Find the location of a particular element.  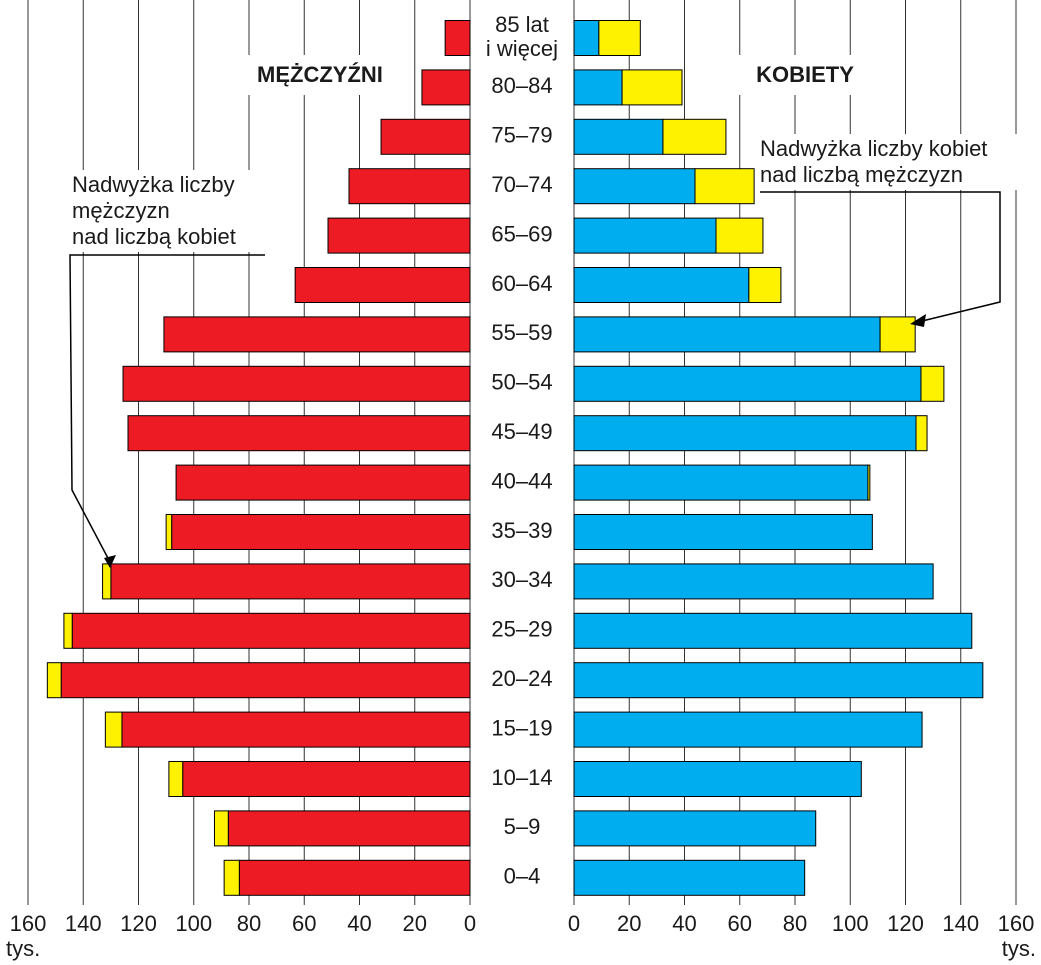

arrow-left is located at coordinates (167, 408).